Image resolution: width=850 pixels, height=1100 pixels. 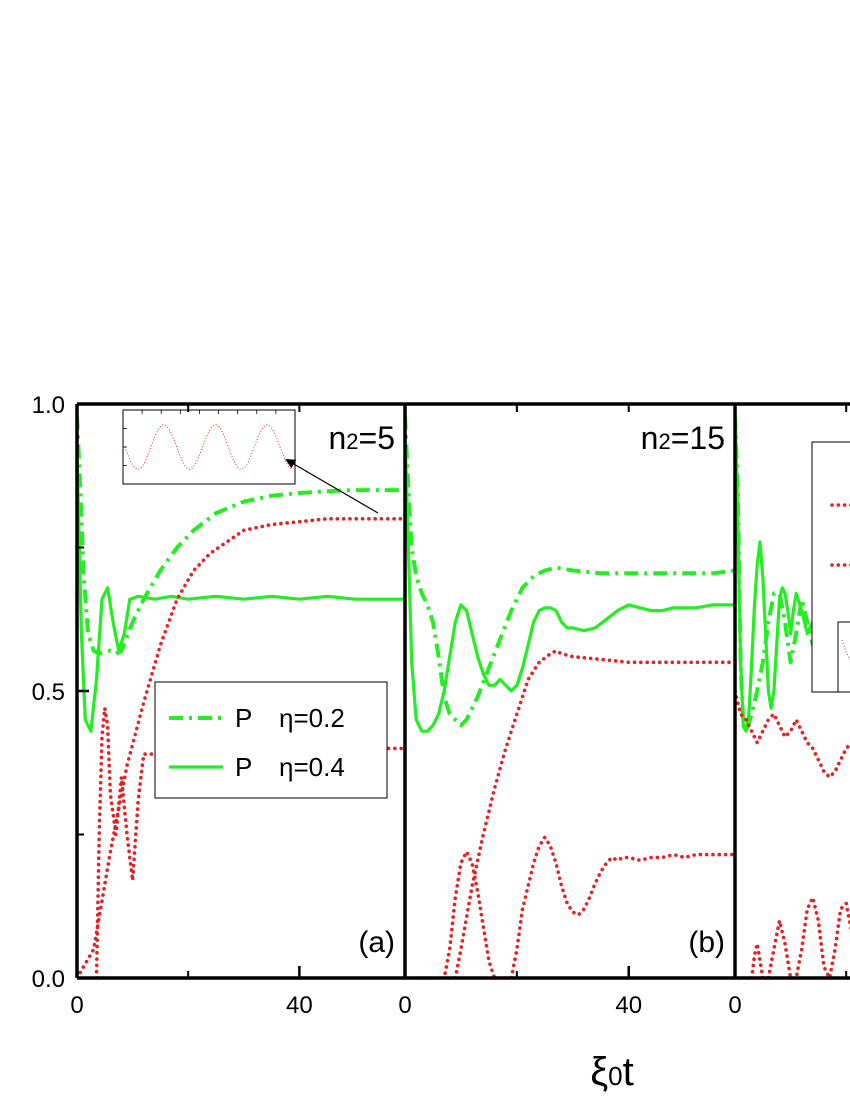 I want to click on panel-letter-a: (a), so click(x=376, y=942).